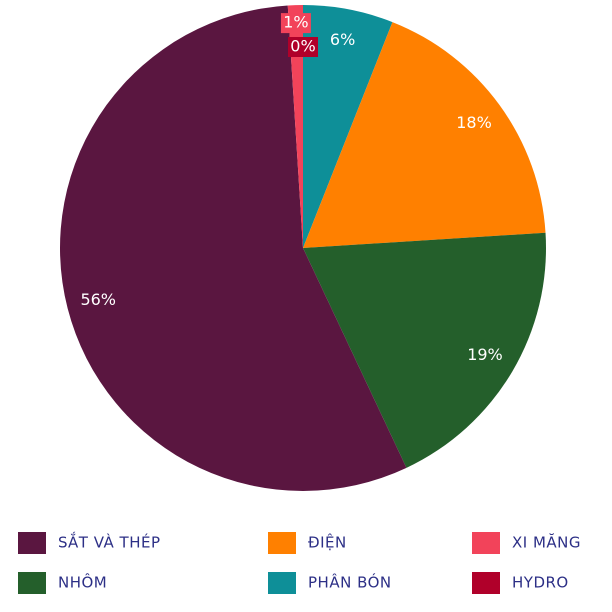 The image size is (612, 612). I want to click on legend-label: SẮT VÀ THÉP, so click(109, 541).